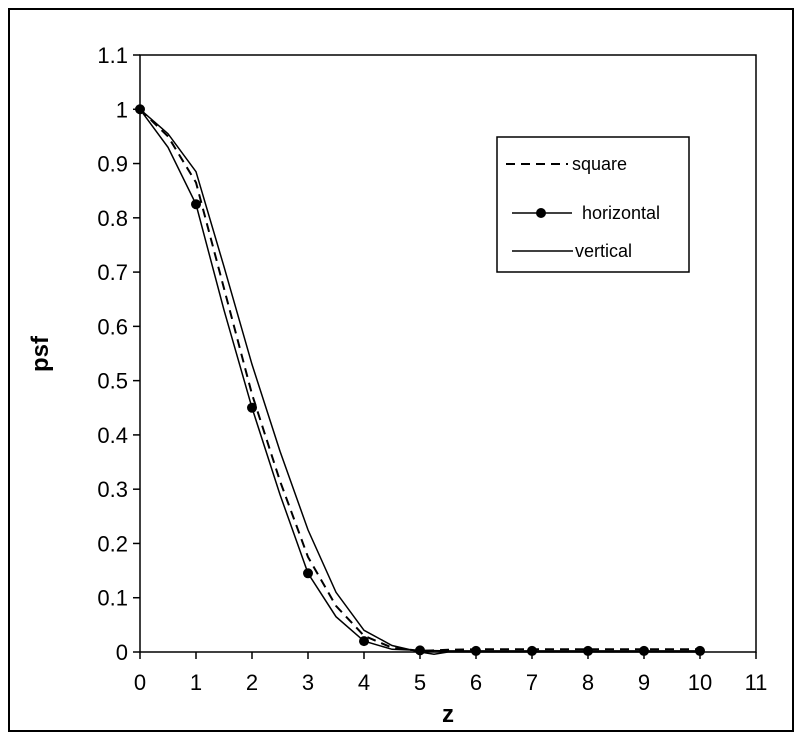 This screenshot has width=802, height=740. I want to click on x-tick-label: 8, so click(588, 682).